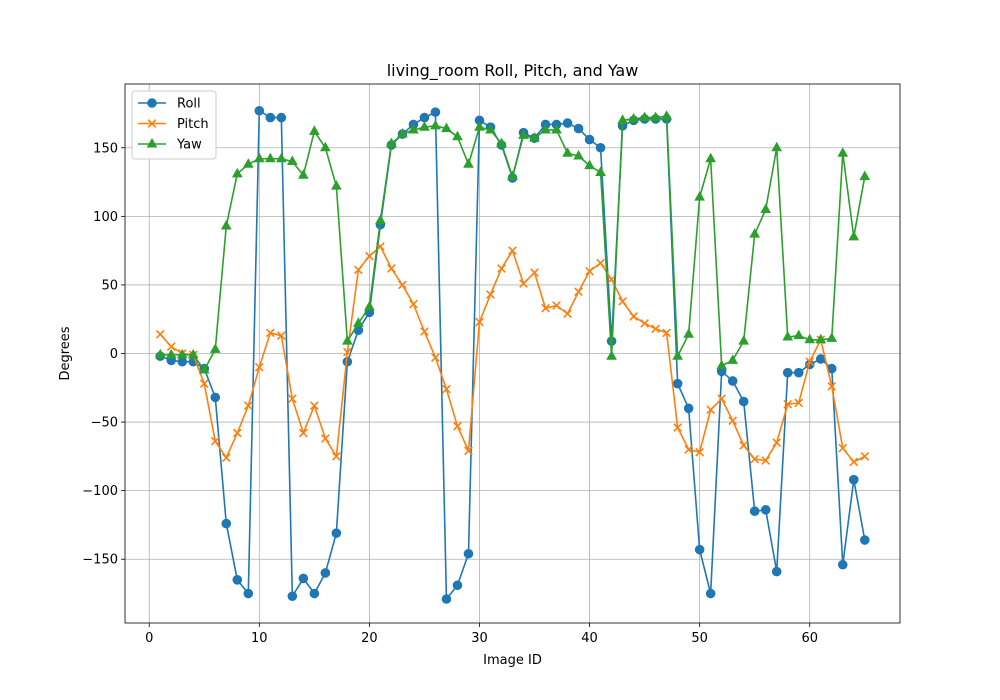  Describe the element at coordinates (259, 638) in the screenshot. I see `x-tick-label: 10` at that location.